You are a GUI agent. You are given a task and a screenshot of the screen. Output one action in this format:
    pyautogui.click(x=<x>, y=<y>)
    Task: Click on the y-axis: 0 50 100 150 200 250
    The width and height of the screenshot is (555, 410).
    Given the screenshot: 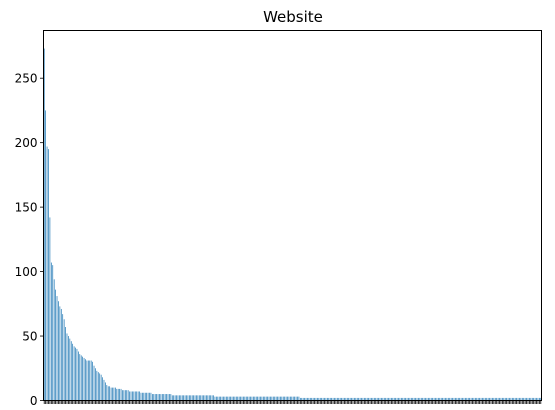 What is the action you would take?
    pyautogui.click(x=29, y=240)
    